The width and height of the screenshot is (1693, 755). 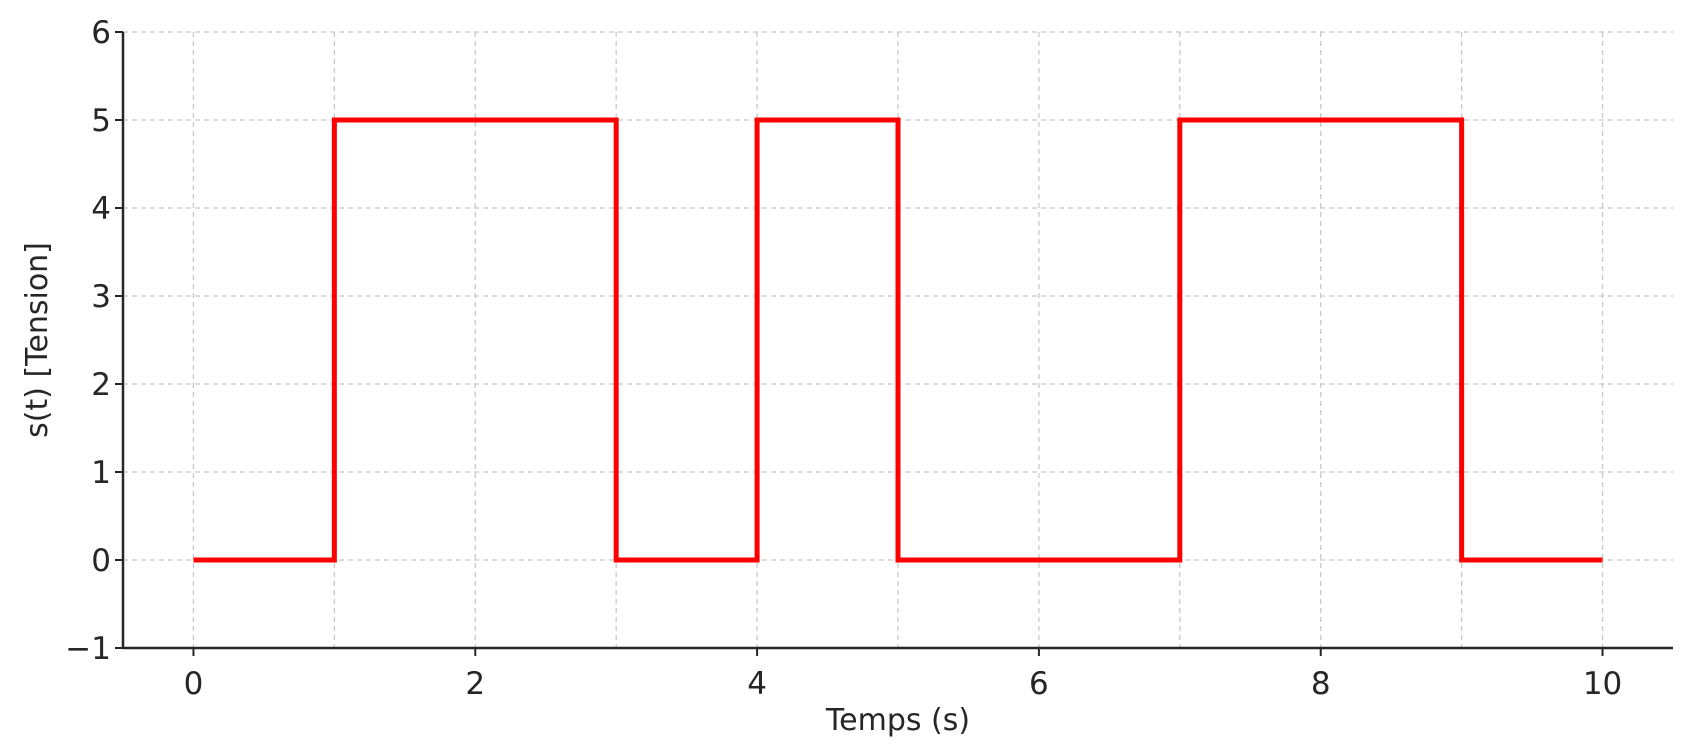 I want to click on x-tick-label: 6, so click(x=1039, y=684).